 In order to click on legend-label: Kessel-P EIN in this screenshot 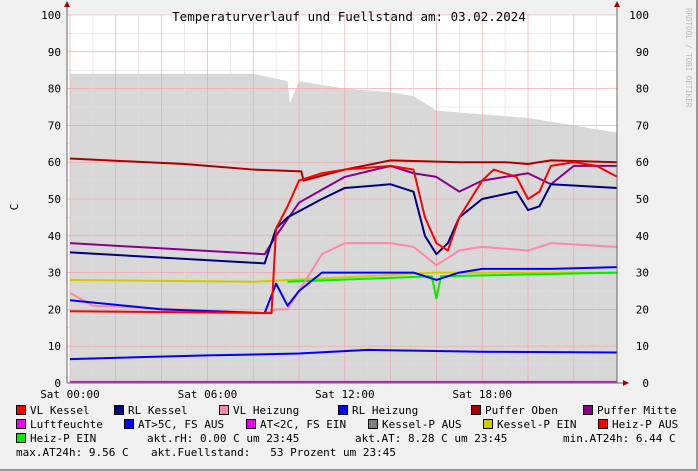, I will do `click(537, 424)`.